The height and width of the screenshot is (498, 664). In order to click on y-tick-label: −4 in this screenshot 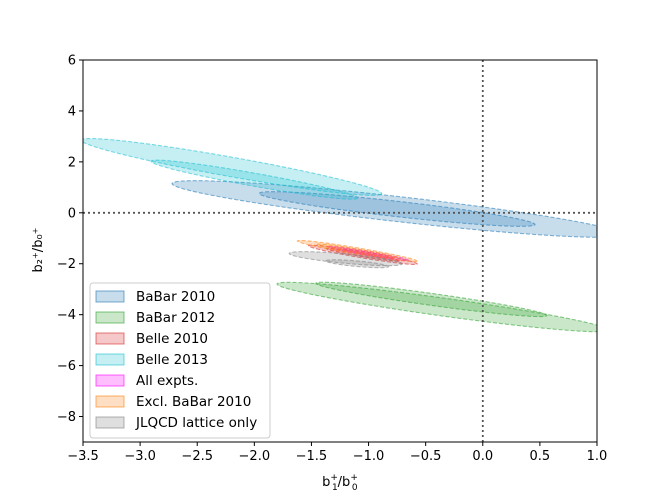, I will do `click(66, 315)`.